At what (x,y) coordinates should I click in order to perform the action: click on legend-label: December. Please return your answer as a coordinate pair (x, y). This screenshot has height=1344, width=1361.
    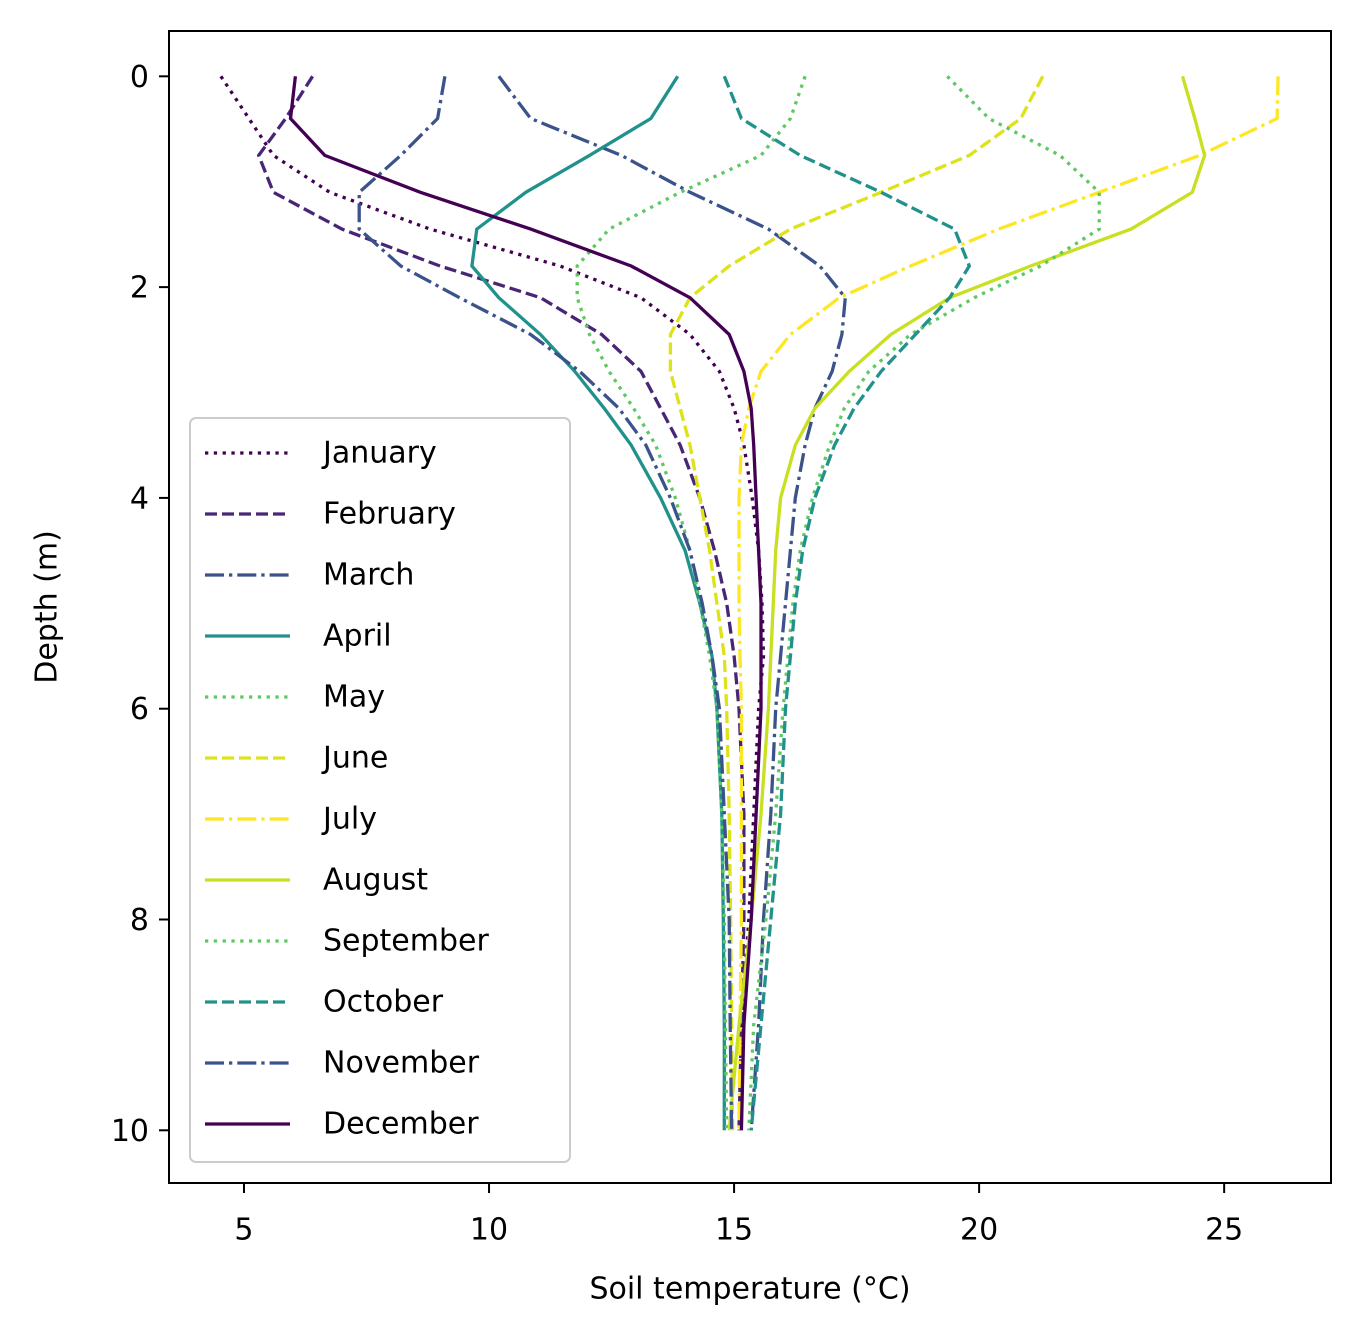
    Looking at the image, I should click on (401, 1124).